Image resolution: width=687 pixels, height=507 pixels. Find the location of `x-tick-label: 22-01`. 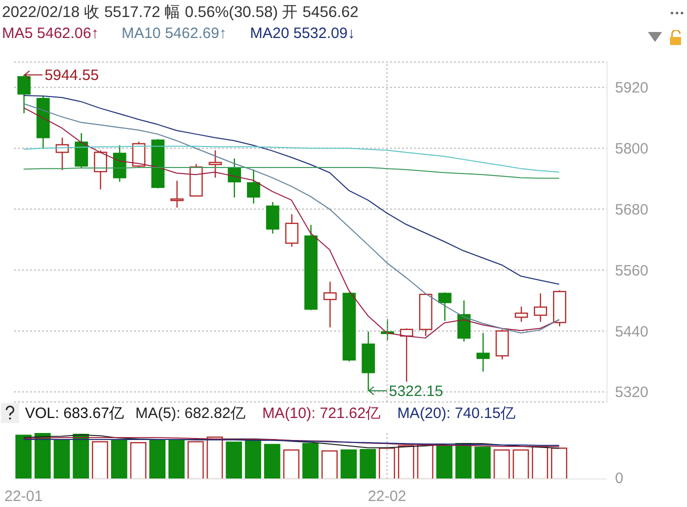

x-tick-label: 22-01 is located at coordinates (23, 496).